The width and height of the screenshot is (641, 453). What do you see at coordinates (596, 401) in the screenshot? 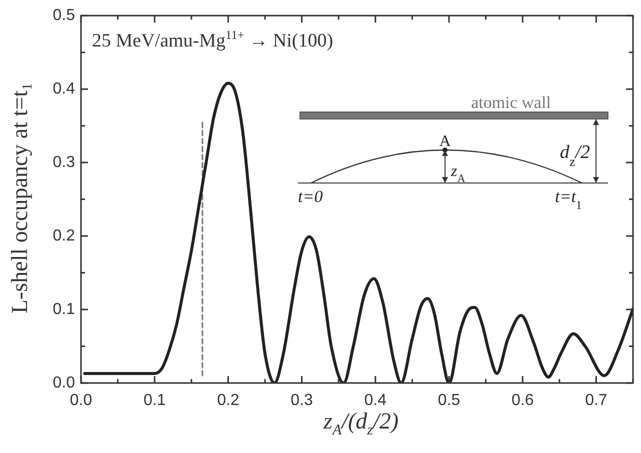
I see `x-tick-label: 0.7` at bounding box center [596, 401].